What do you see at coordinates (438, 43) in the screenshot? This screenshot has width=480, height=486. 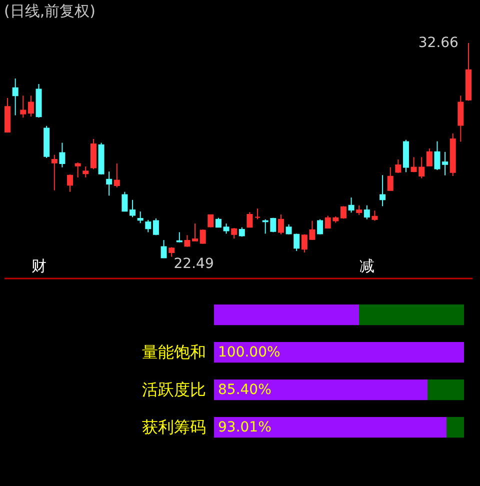 I see `annotation: 32.66` at bounding box center [438, 43].